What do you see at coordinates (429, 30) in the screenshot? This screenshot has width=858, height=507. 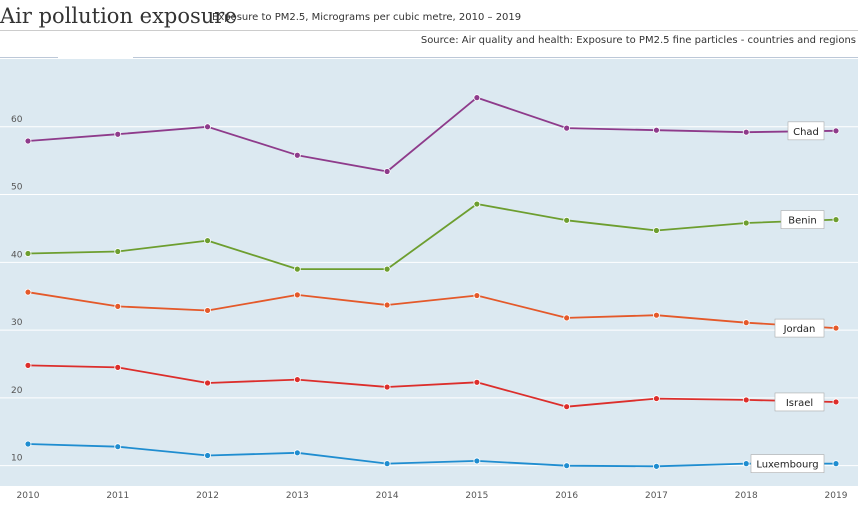 I see `header-divider` at bounding box center [429, 30].